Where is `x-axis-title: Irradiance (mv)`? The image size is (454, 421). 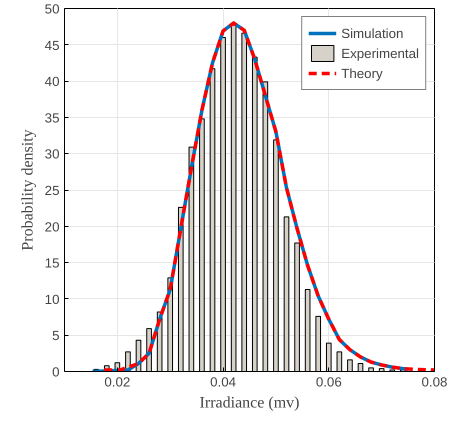 x-axis-title: Irradiance (mv) is located at coordinates (250, 403).